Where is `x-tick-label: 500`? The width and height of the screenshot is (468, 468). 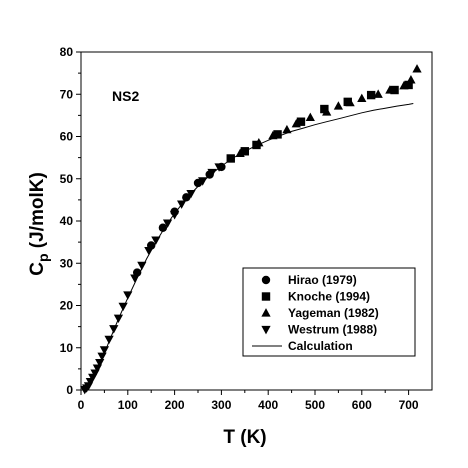 x-tick-label: 500 is located at coordinates (315, 405).